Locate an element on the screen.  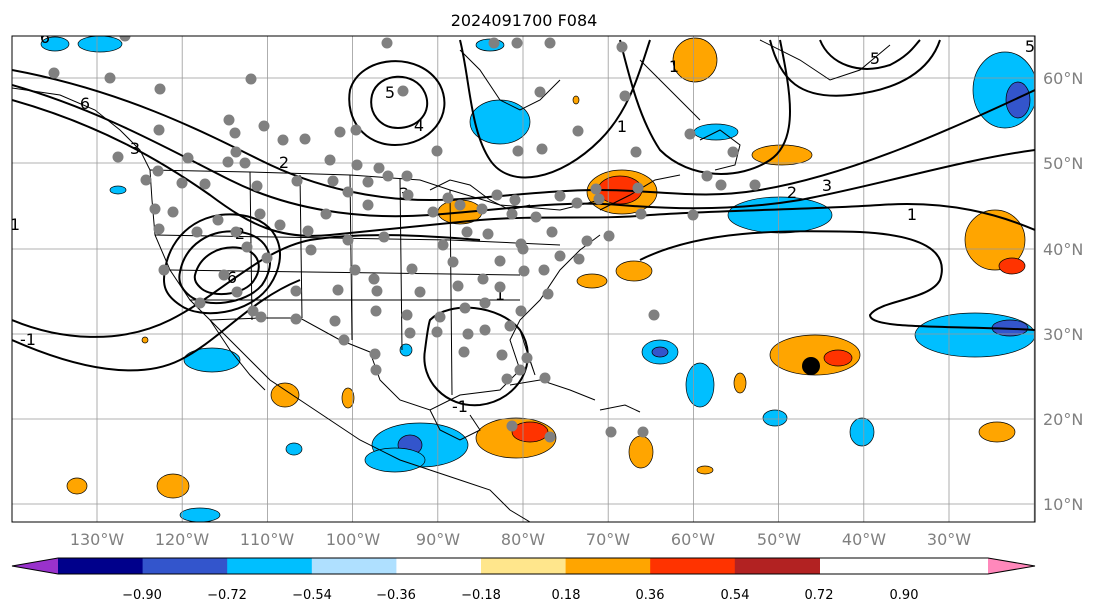
low-loop-inner is located at coordinates (399, 102).